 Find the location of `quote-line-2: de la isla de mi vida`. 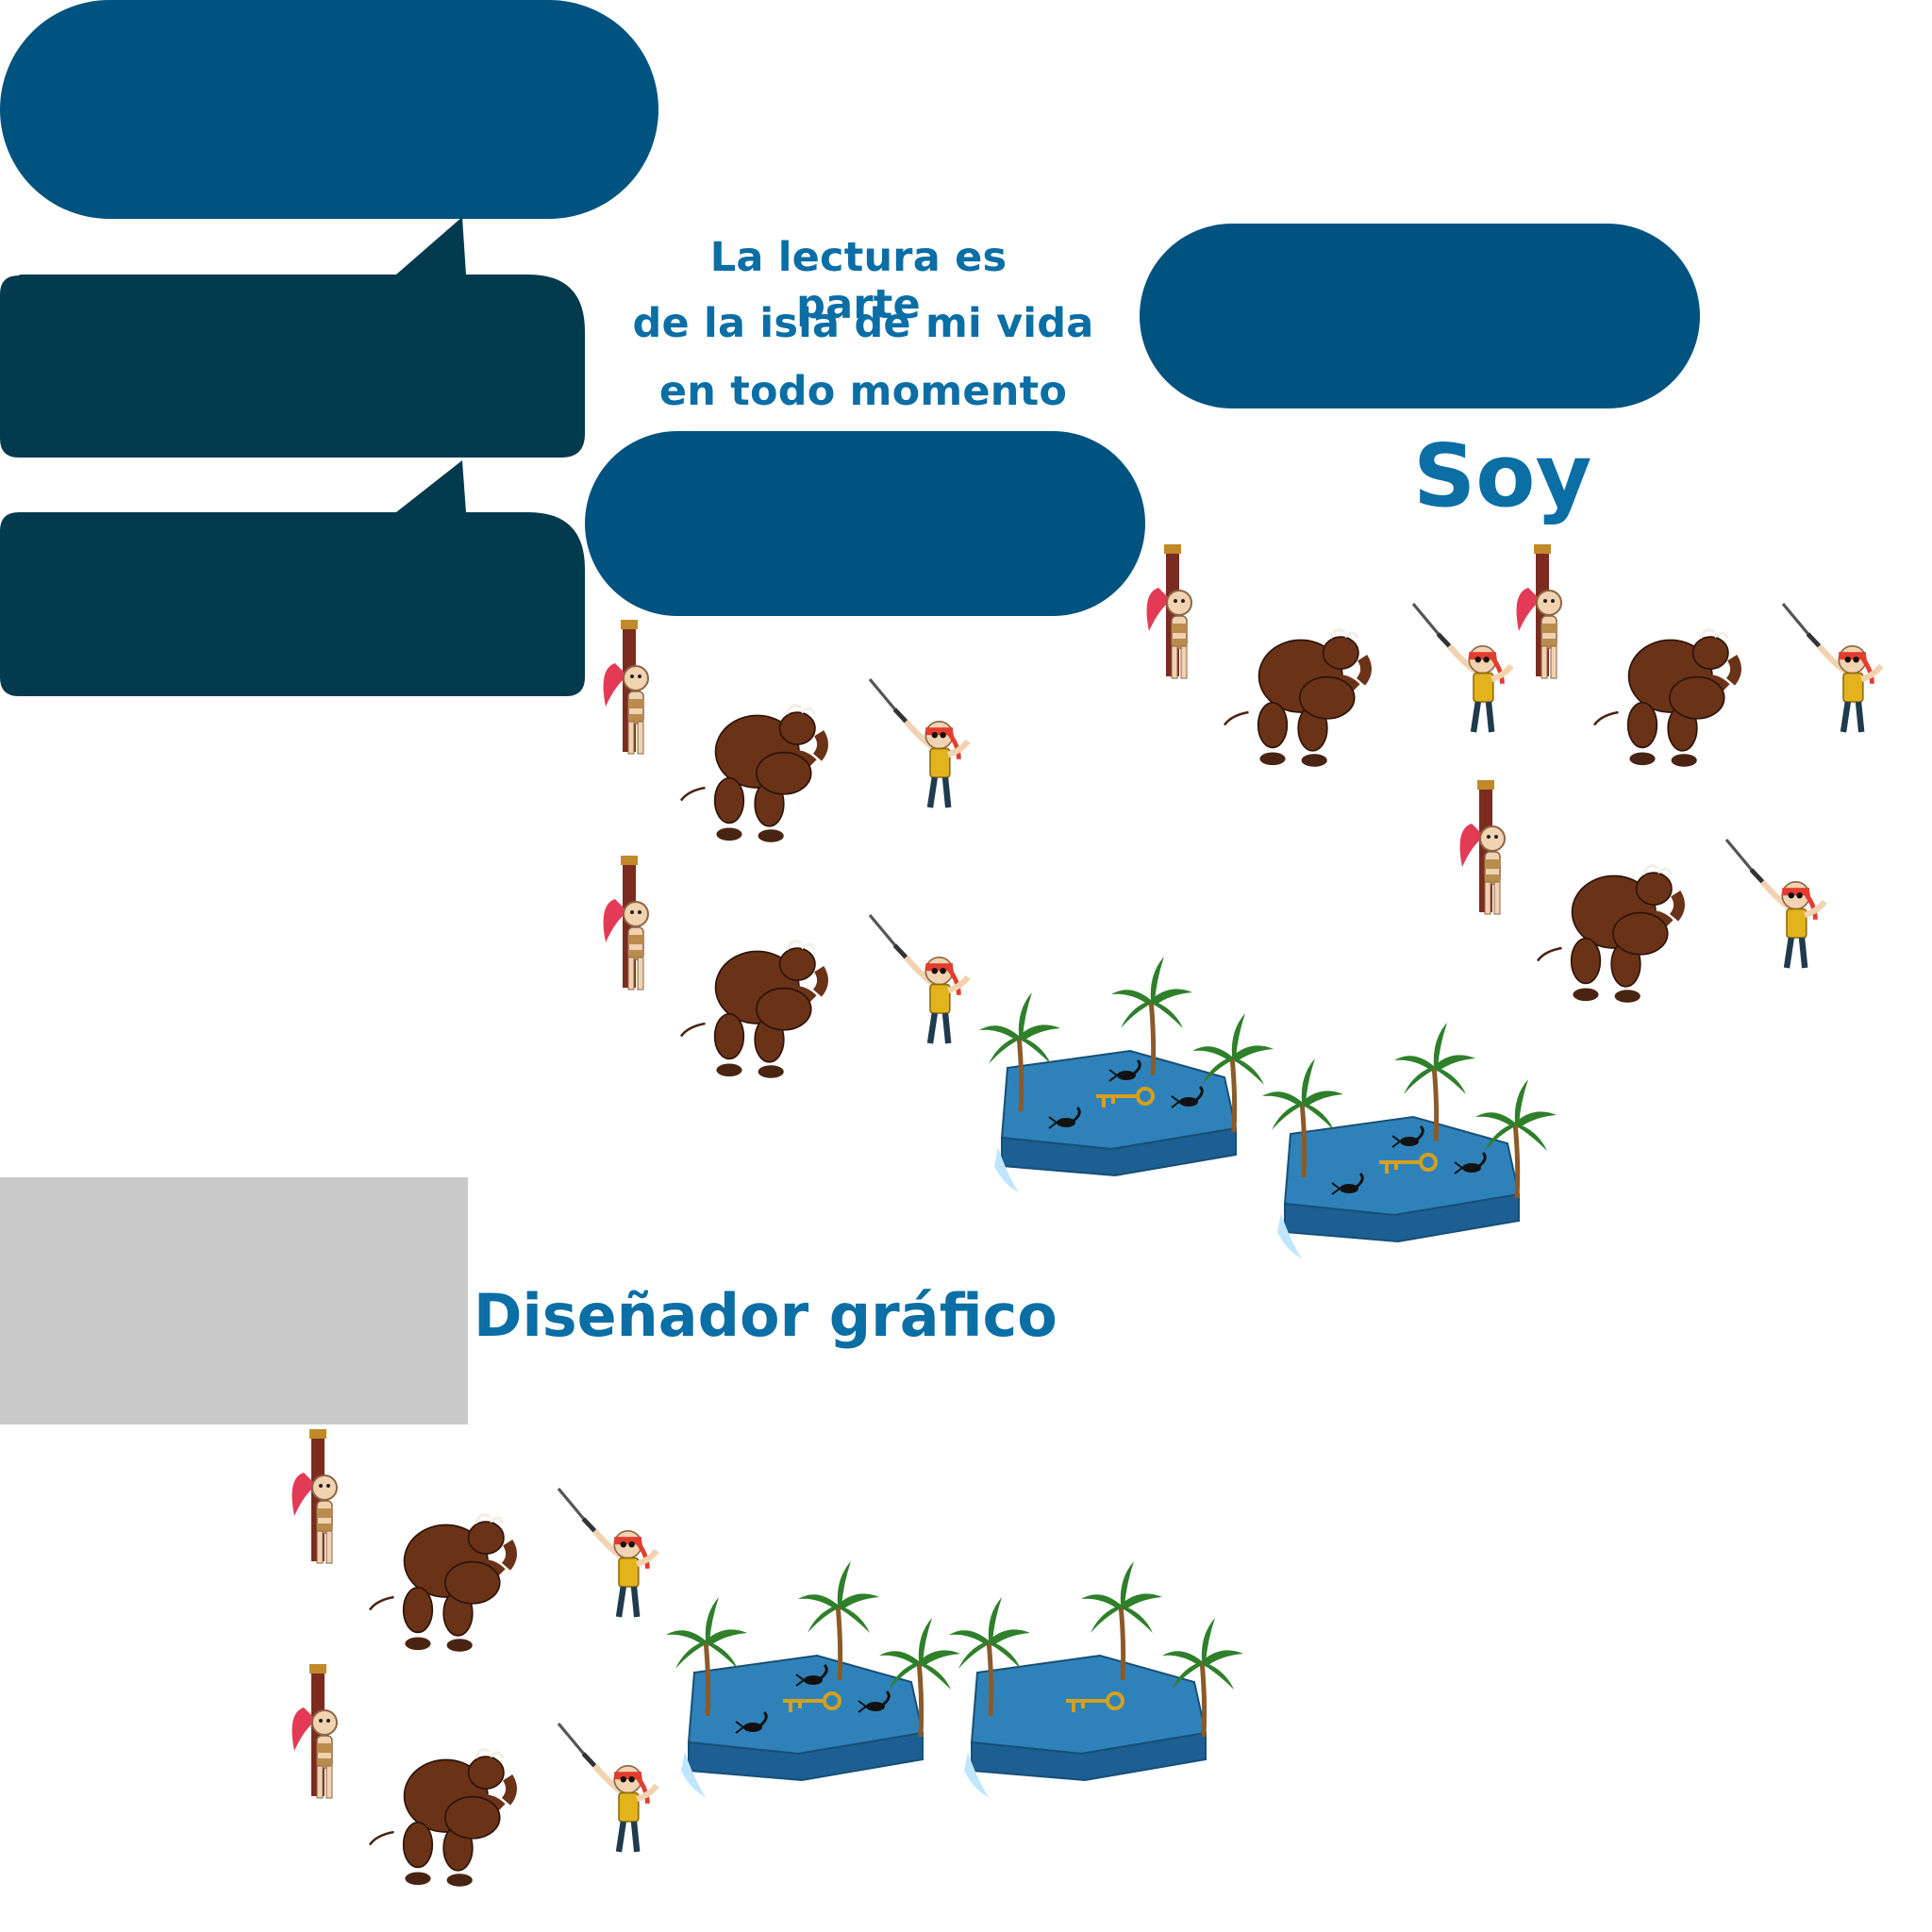

quote-line-2: de la isla de mi vida is located at coordinates (863, 323).